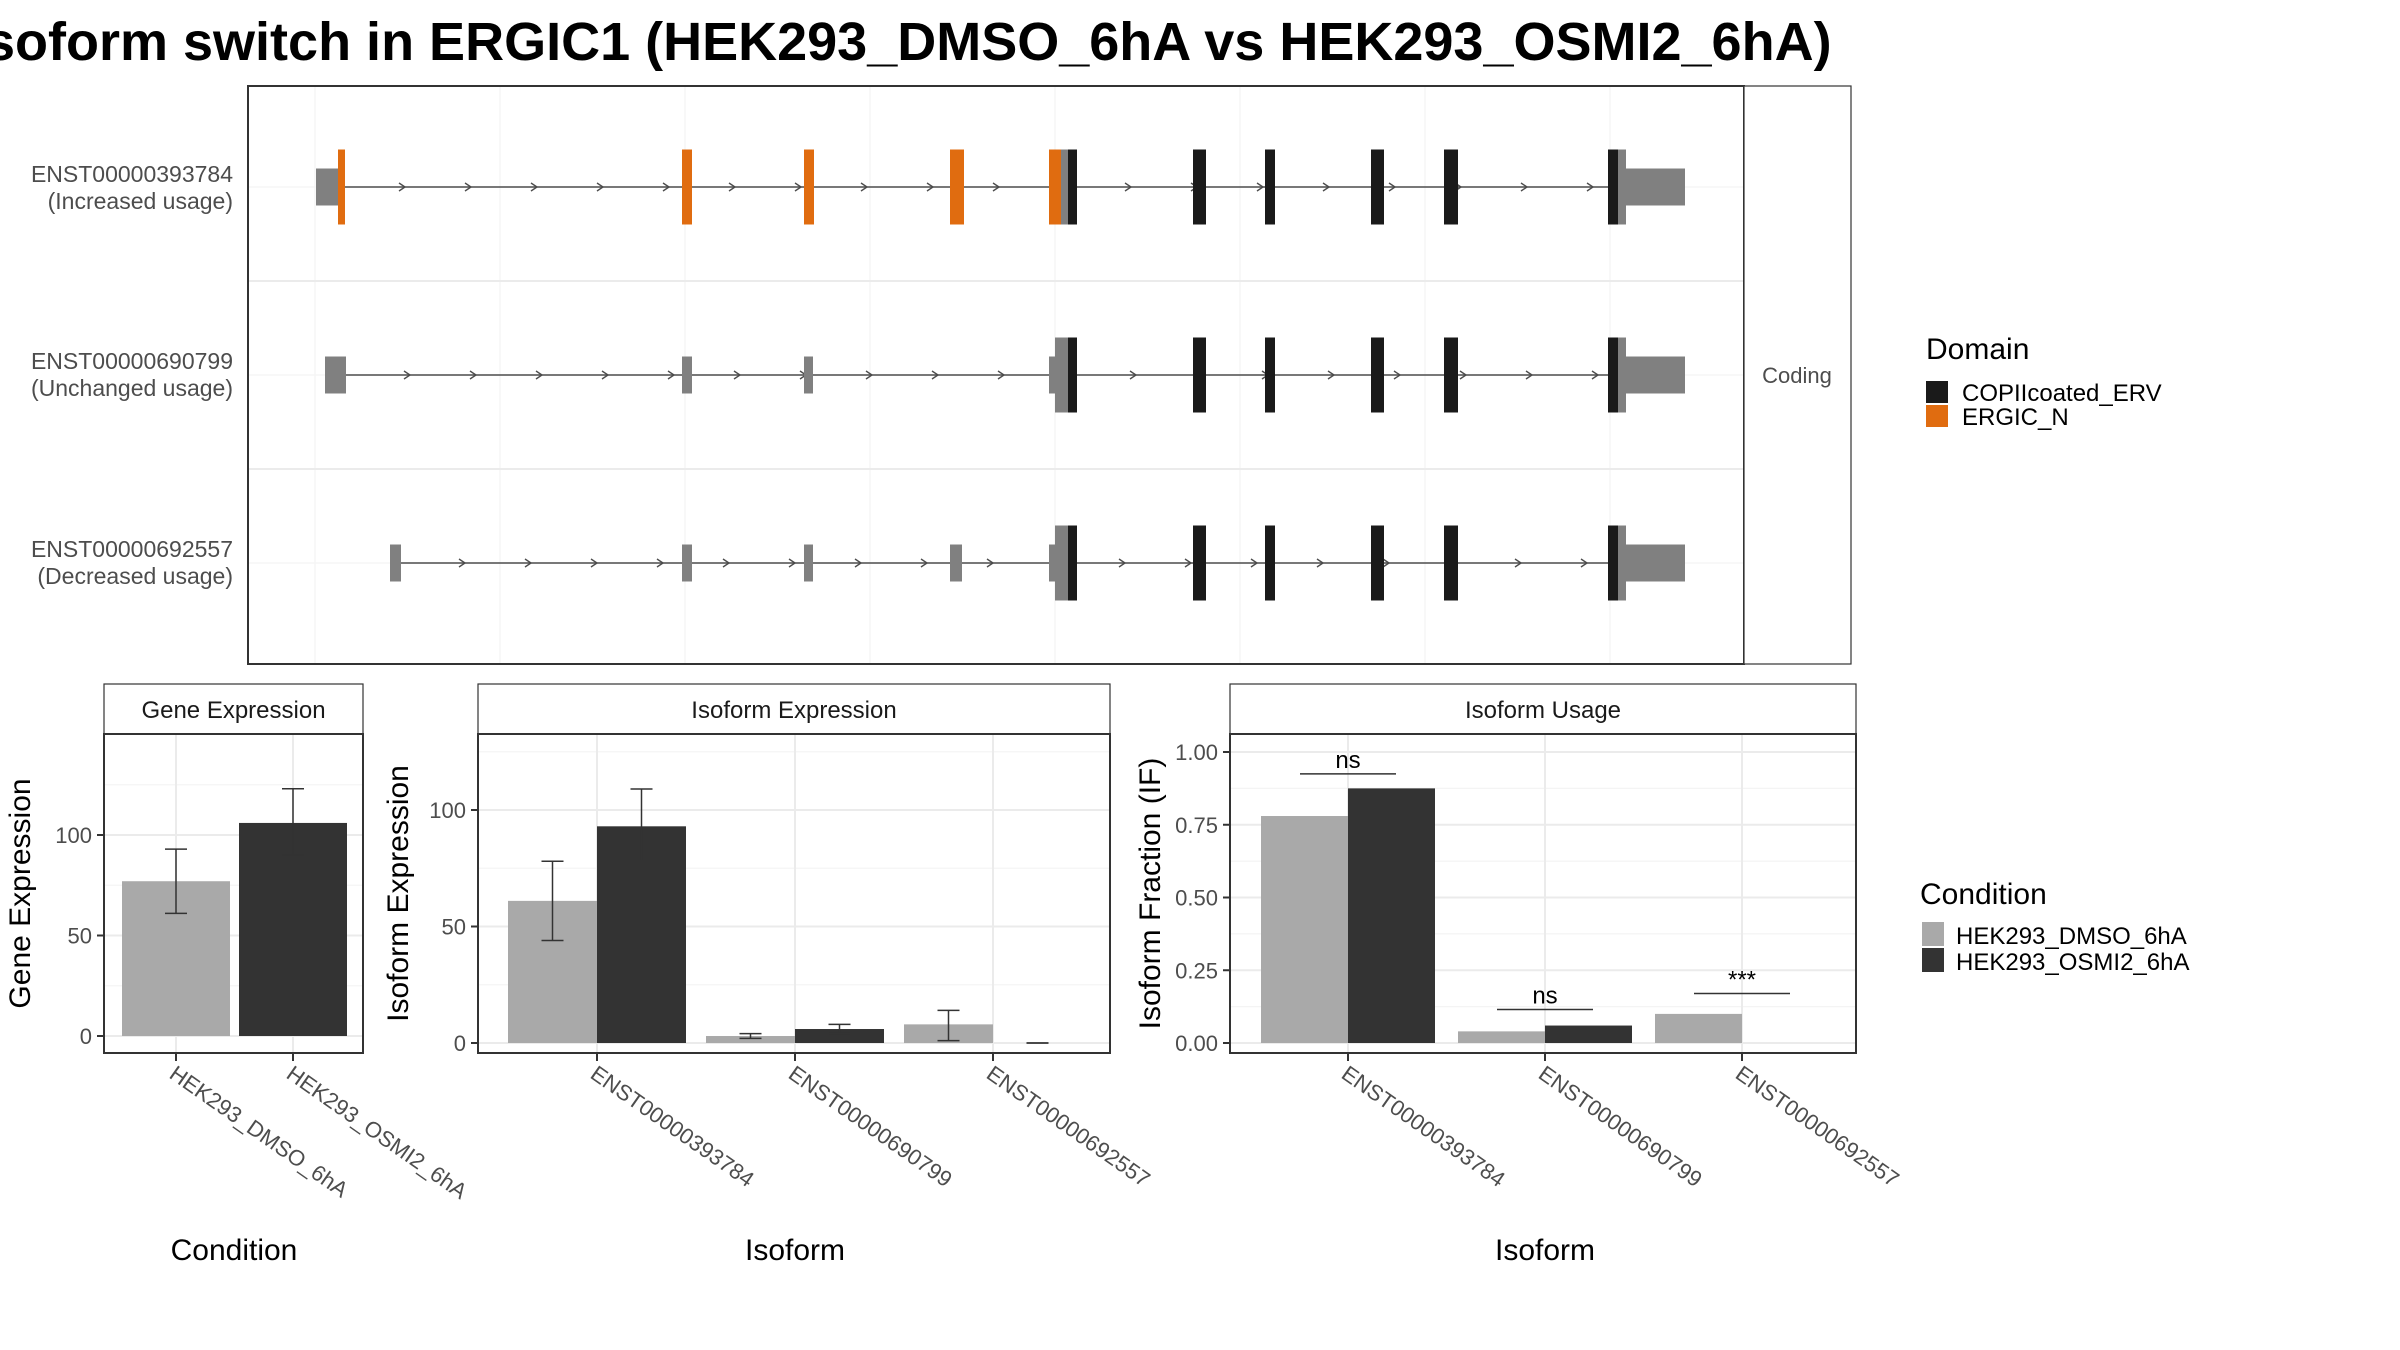  I want to click on y-axis-title: Isoform Expression, so click(398, 893).